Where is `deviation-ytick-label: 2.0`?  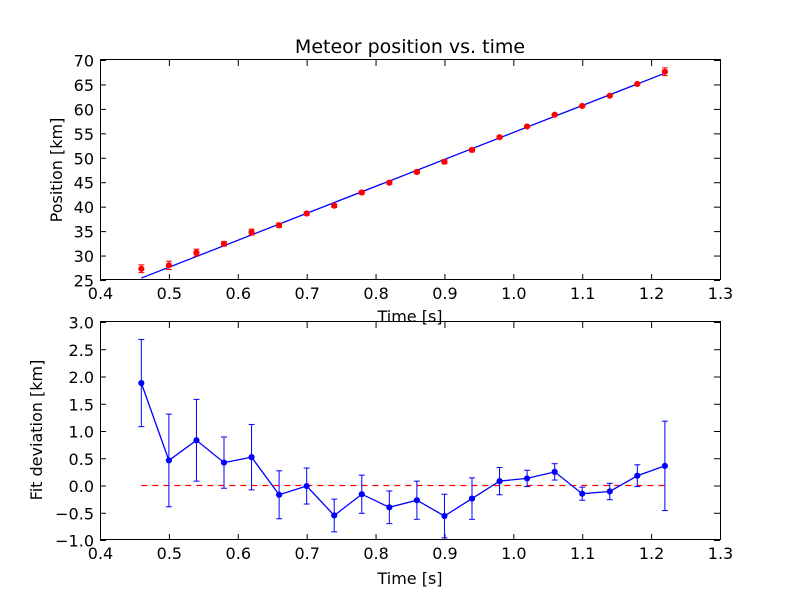 deviation-ytick-label: 2.0 is located at coordinates (81, 377).